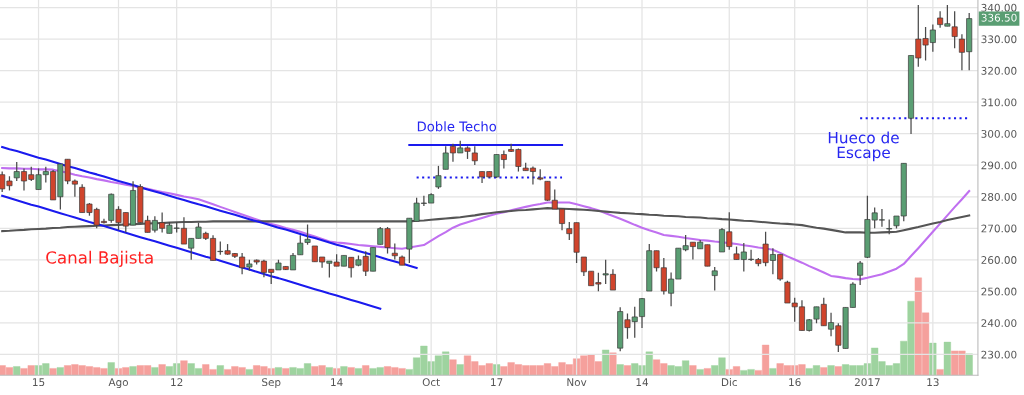  Describe the element at coordinates (999, 228) in the screenshot. I see `y-tick-label: 270.00` at that location.